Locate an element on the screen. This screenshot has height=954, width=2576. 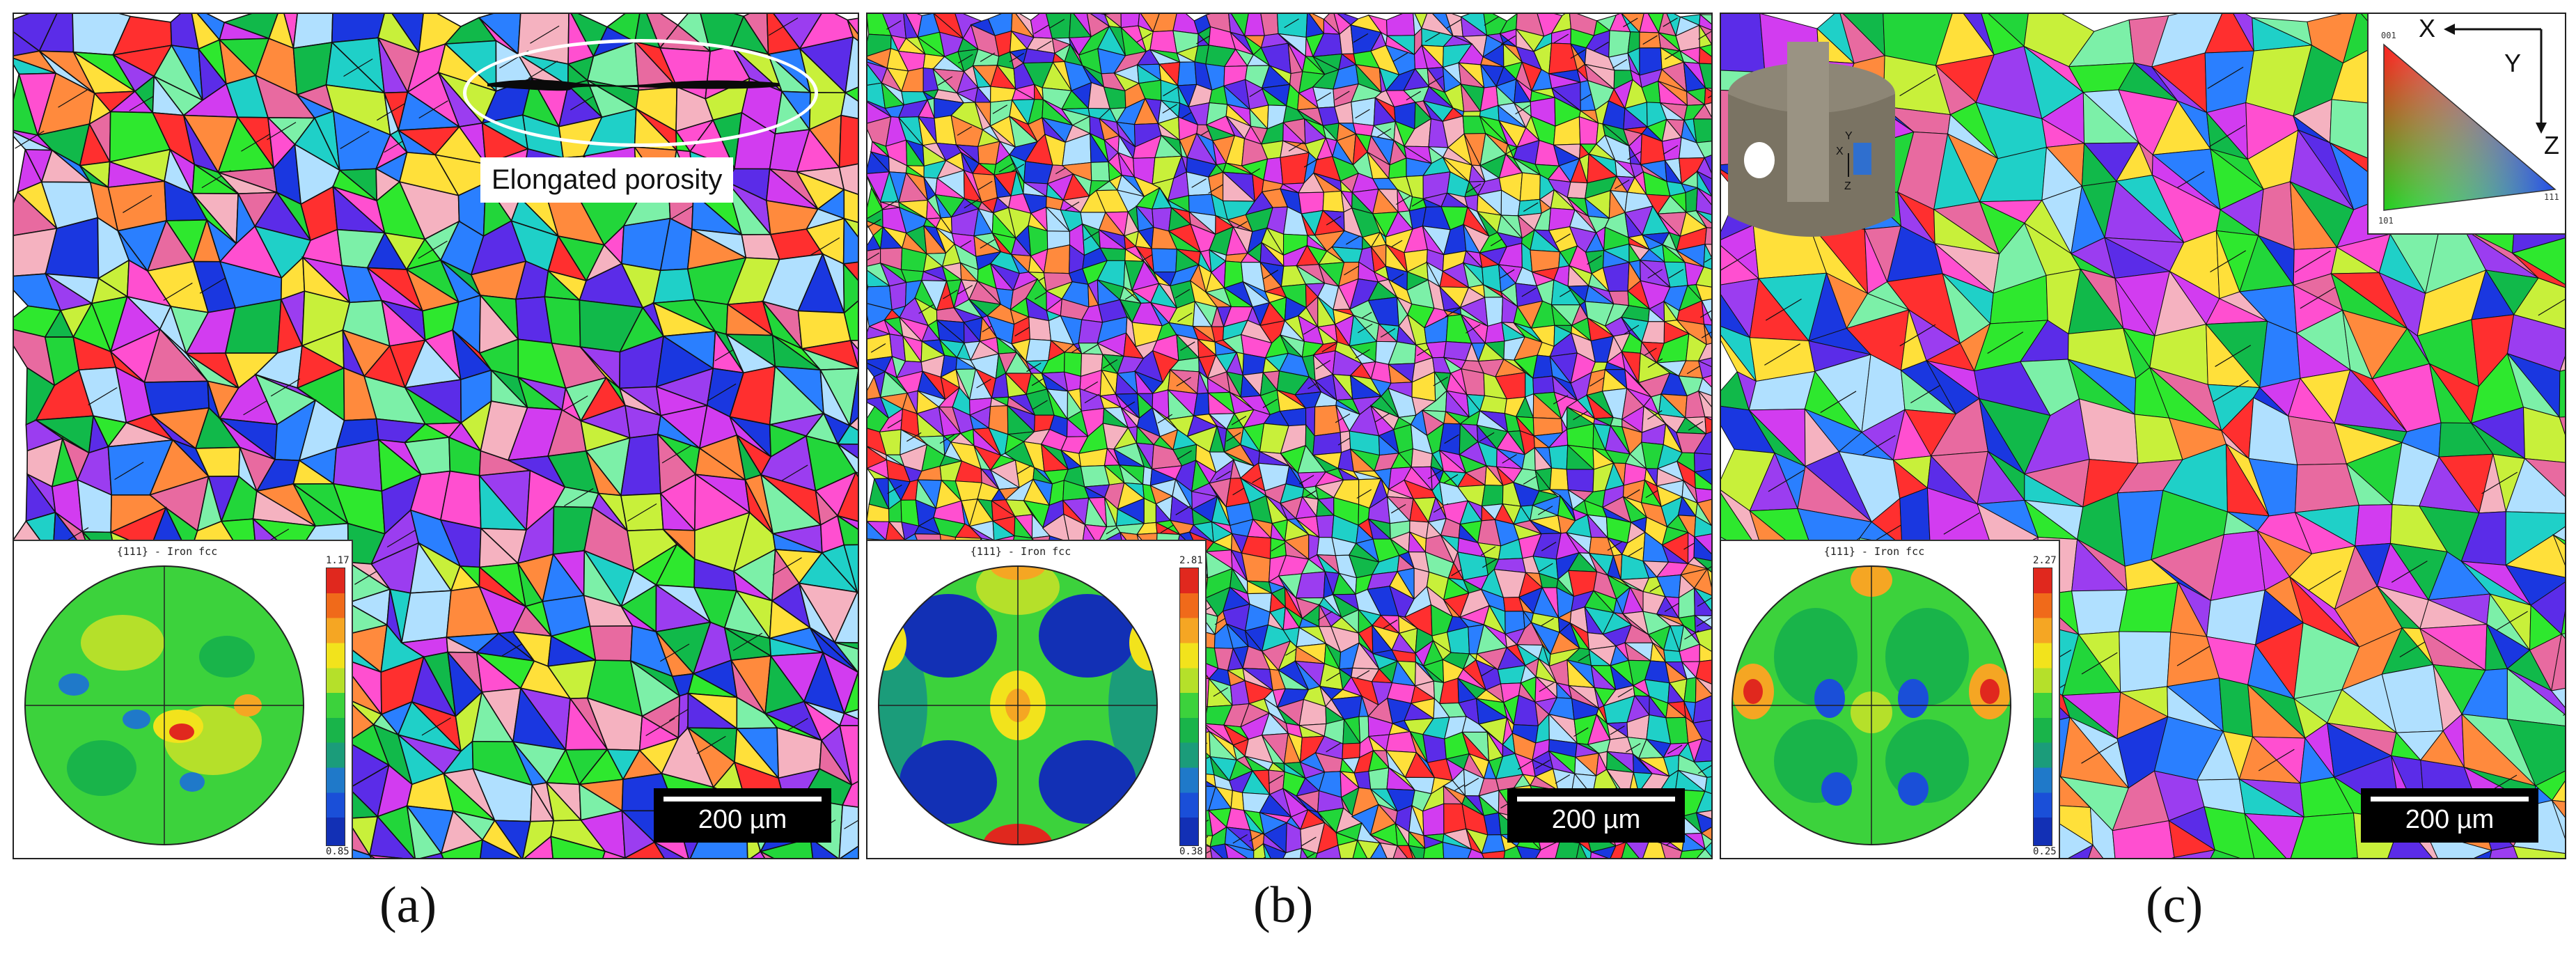
pole-figure-inset: {111} - Iron fcc 1.17 0.85 is located at coordinates (183, 699).